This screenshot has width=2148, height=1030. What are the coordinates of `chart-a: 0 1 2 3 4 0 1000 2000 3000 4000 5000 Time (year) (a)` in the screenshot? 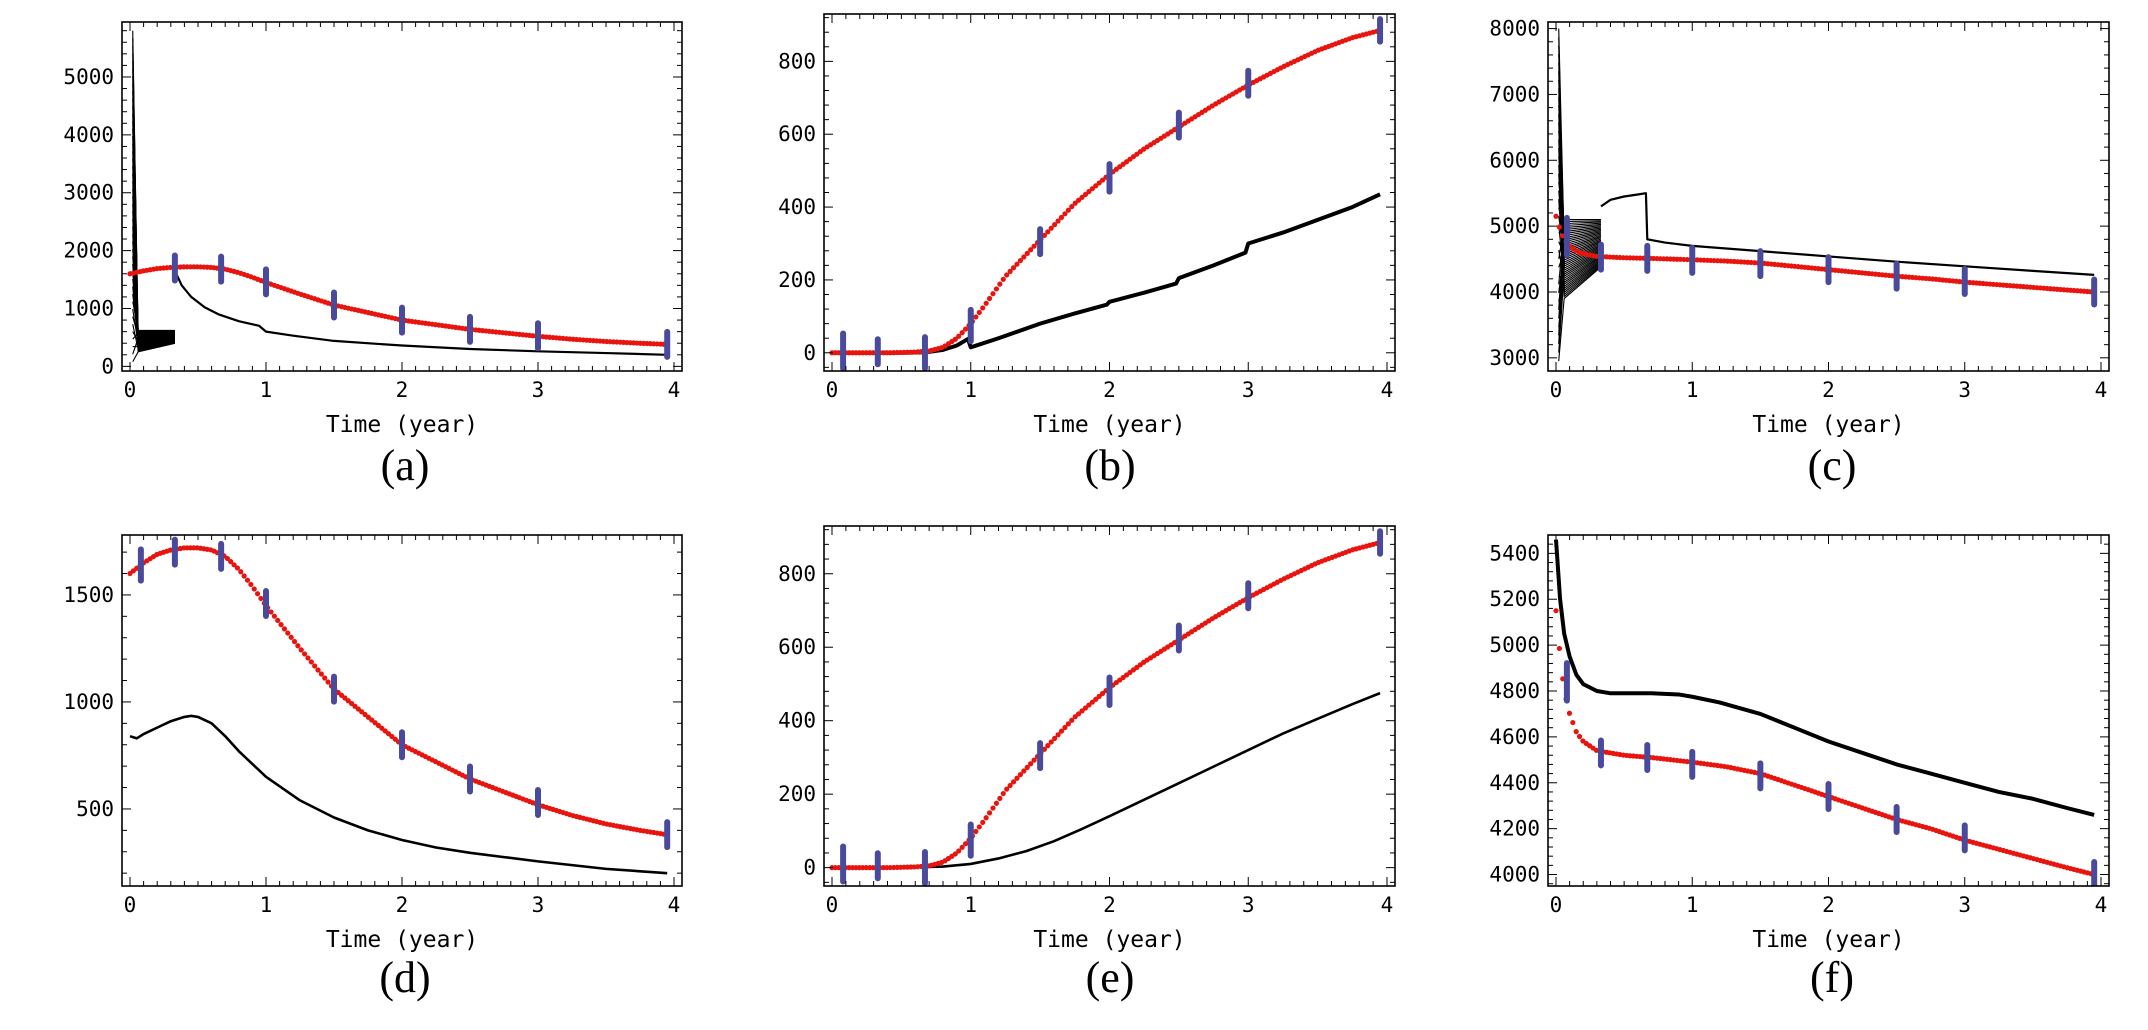 It's located at (373, 255).